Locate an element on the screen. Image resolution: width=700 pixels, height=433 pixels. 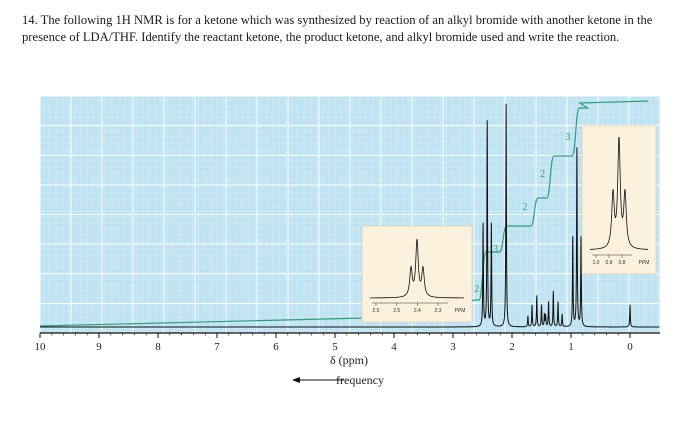
inset-tick-label: 2.5 is located at coordinates (396, 311).